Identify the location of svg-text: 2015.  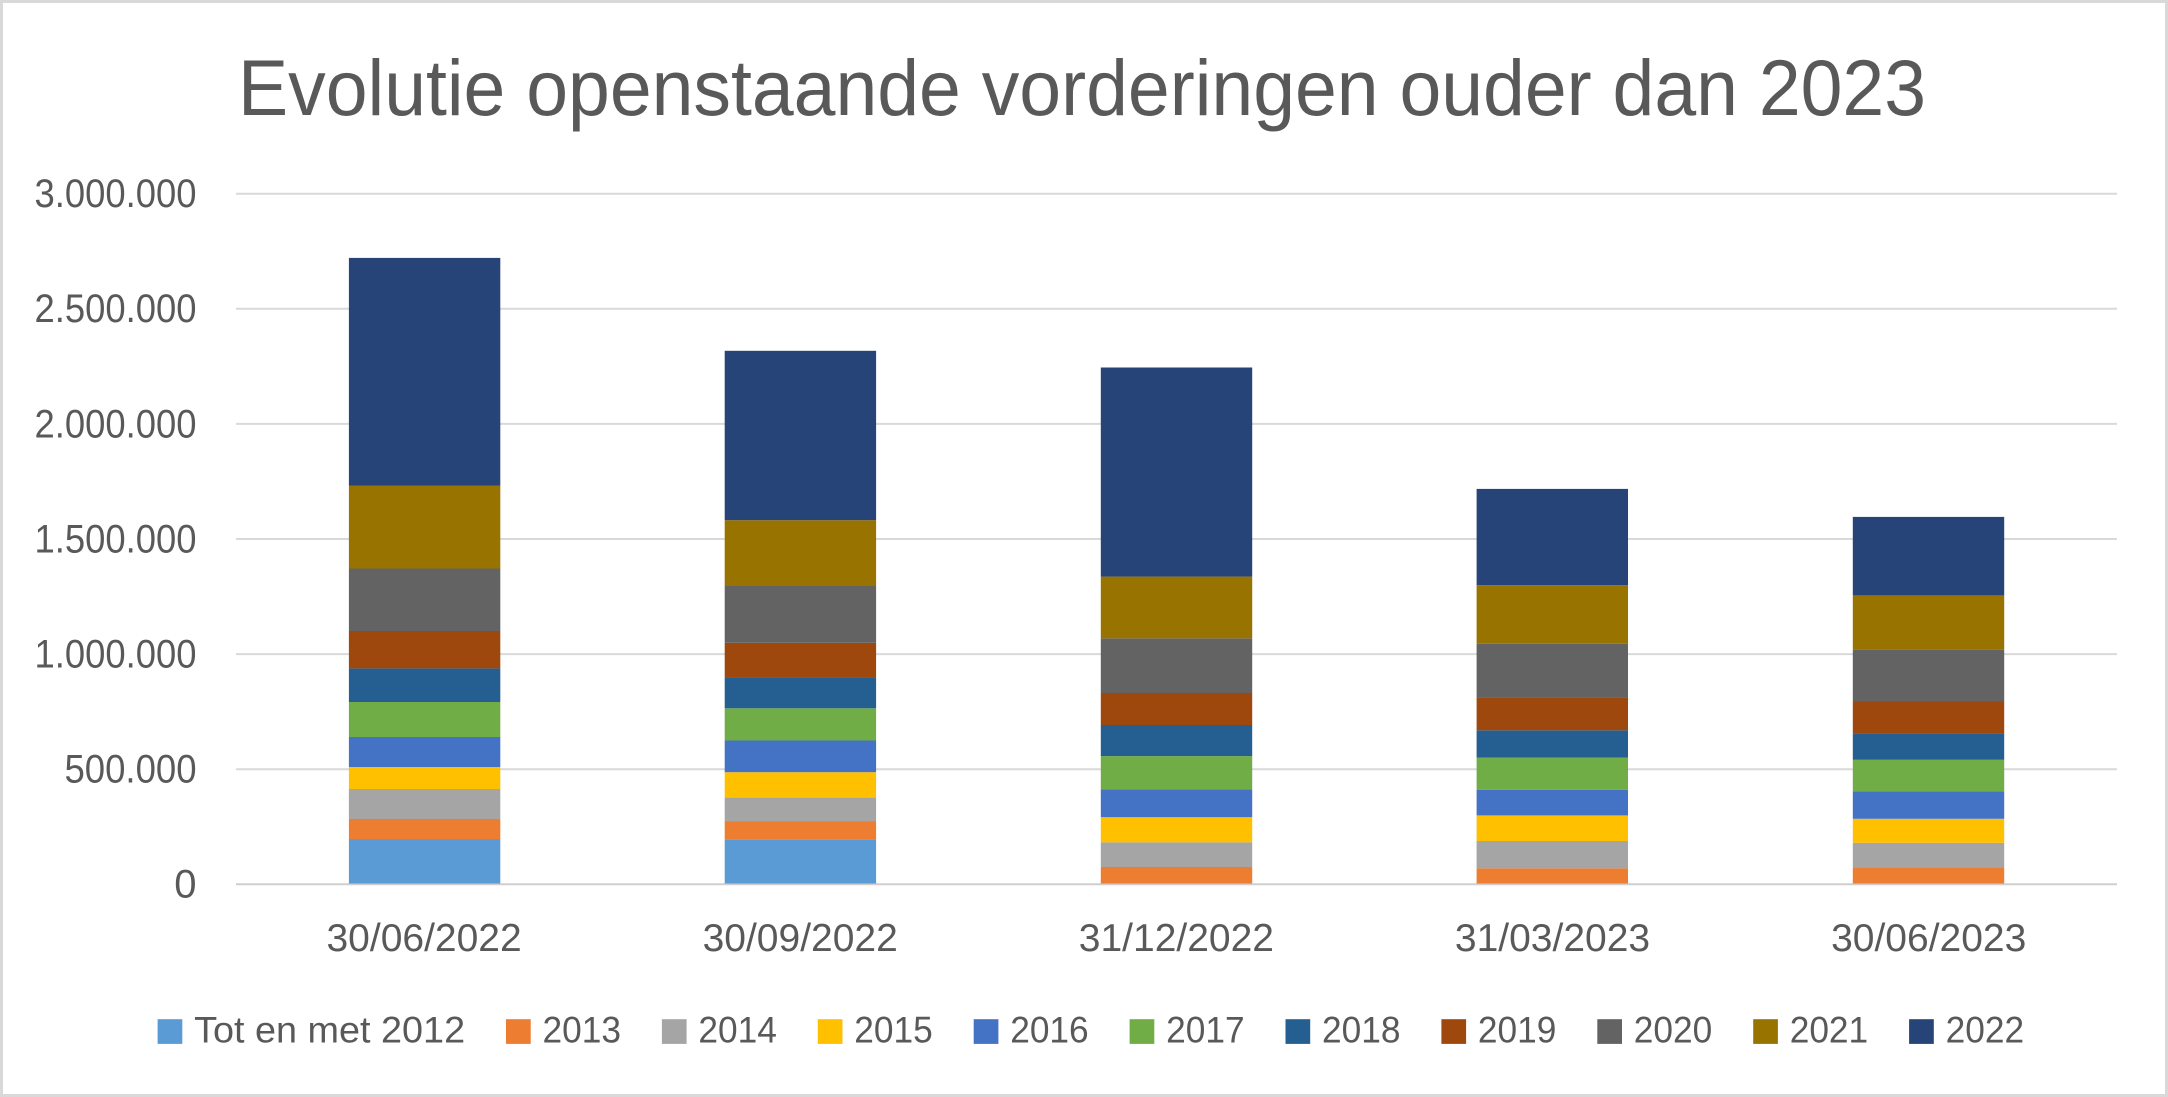
(893, 1030).